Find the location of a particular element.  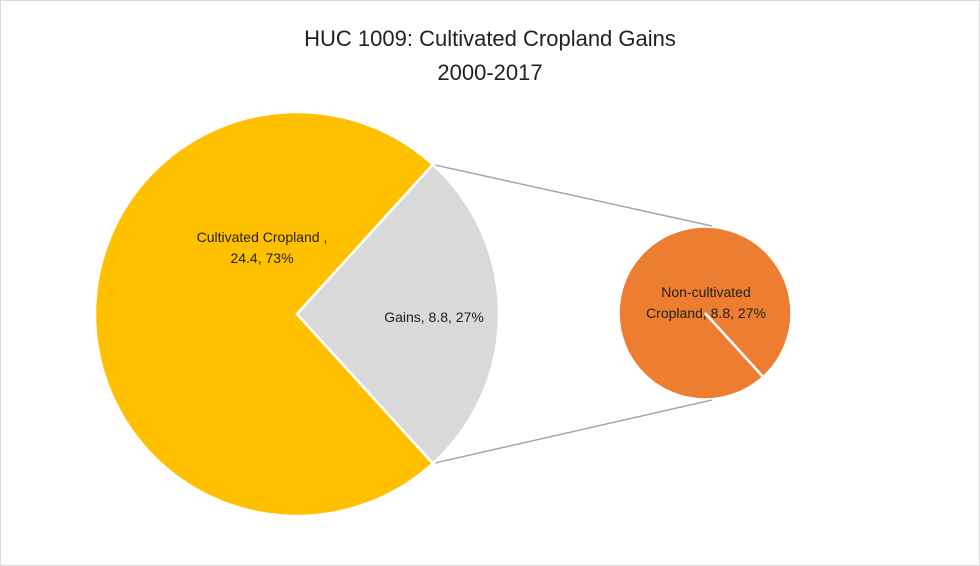

data-label: Cropland, 8.8, 27% is located at coordinates (706, 313).